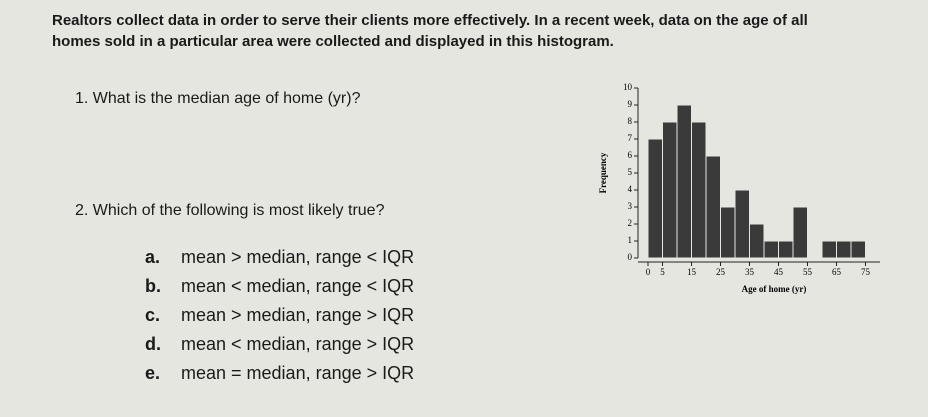 The width and height of the screenshot is (928, 417). Describe the element at coordinates (153, 257) in the screenshot. I see `option-letter: a.` at that location.